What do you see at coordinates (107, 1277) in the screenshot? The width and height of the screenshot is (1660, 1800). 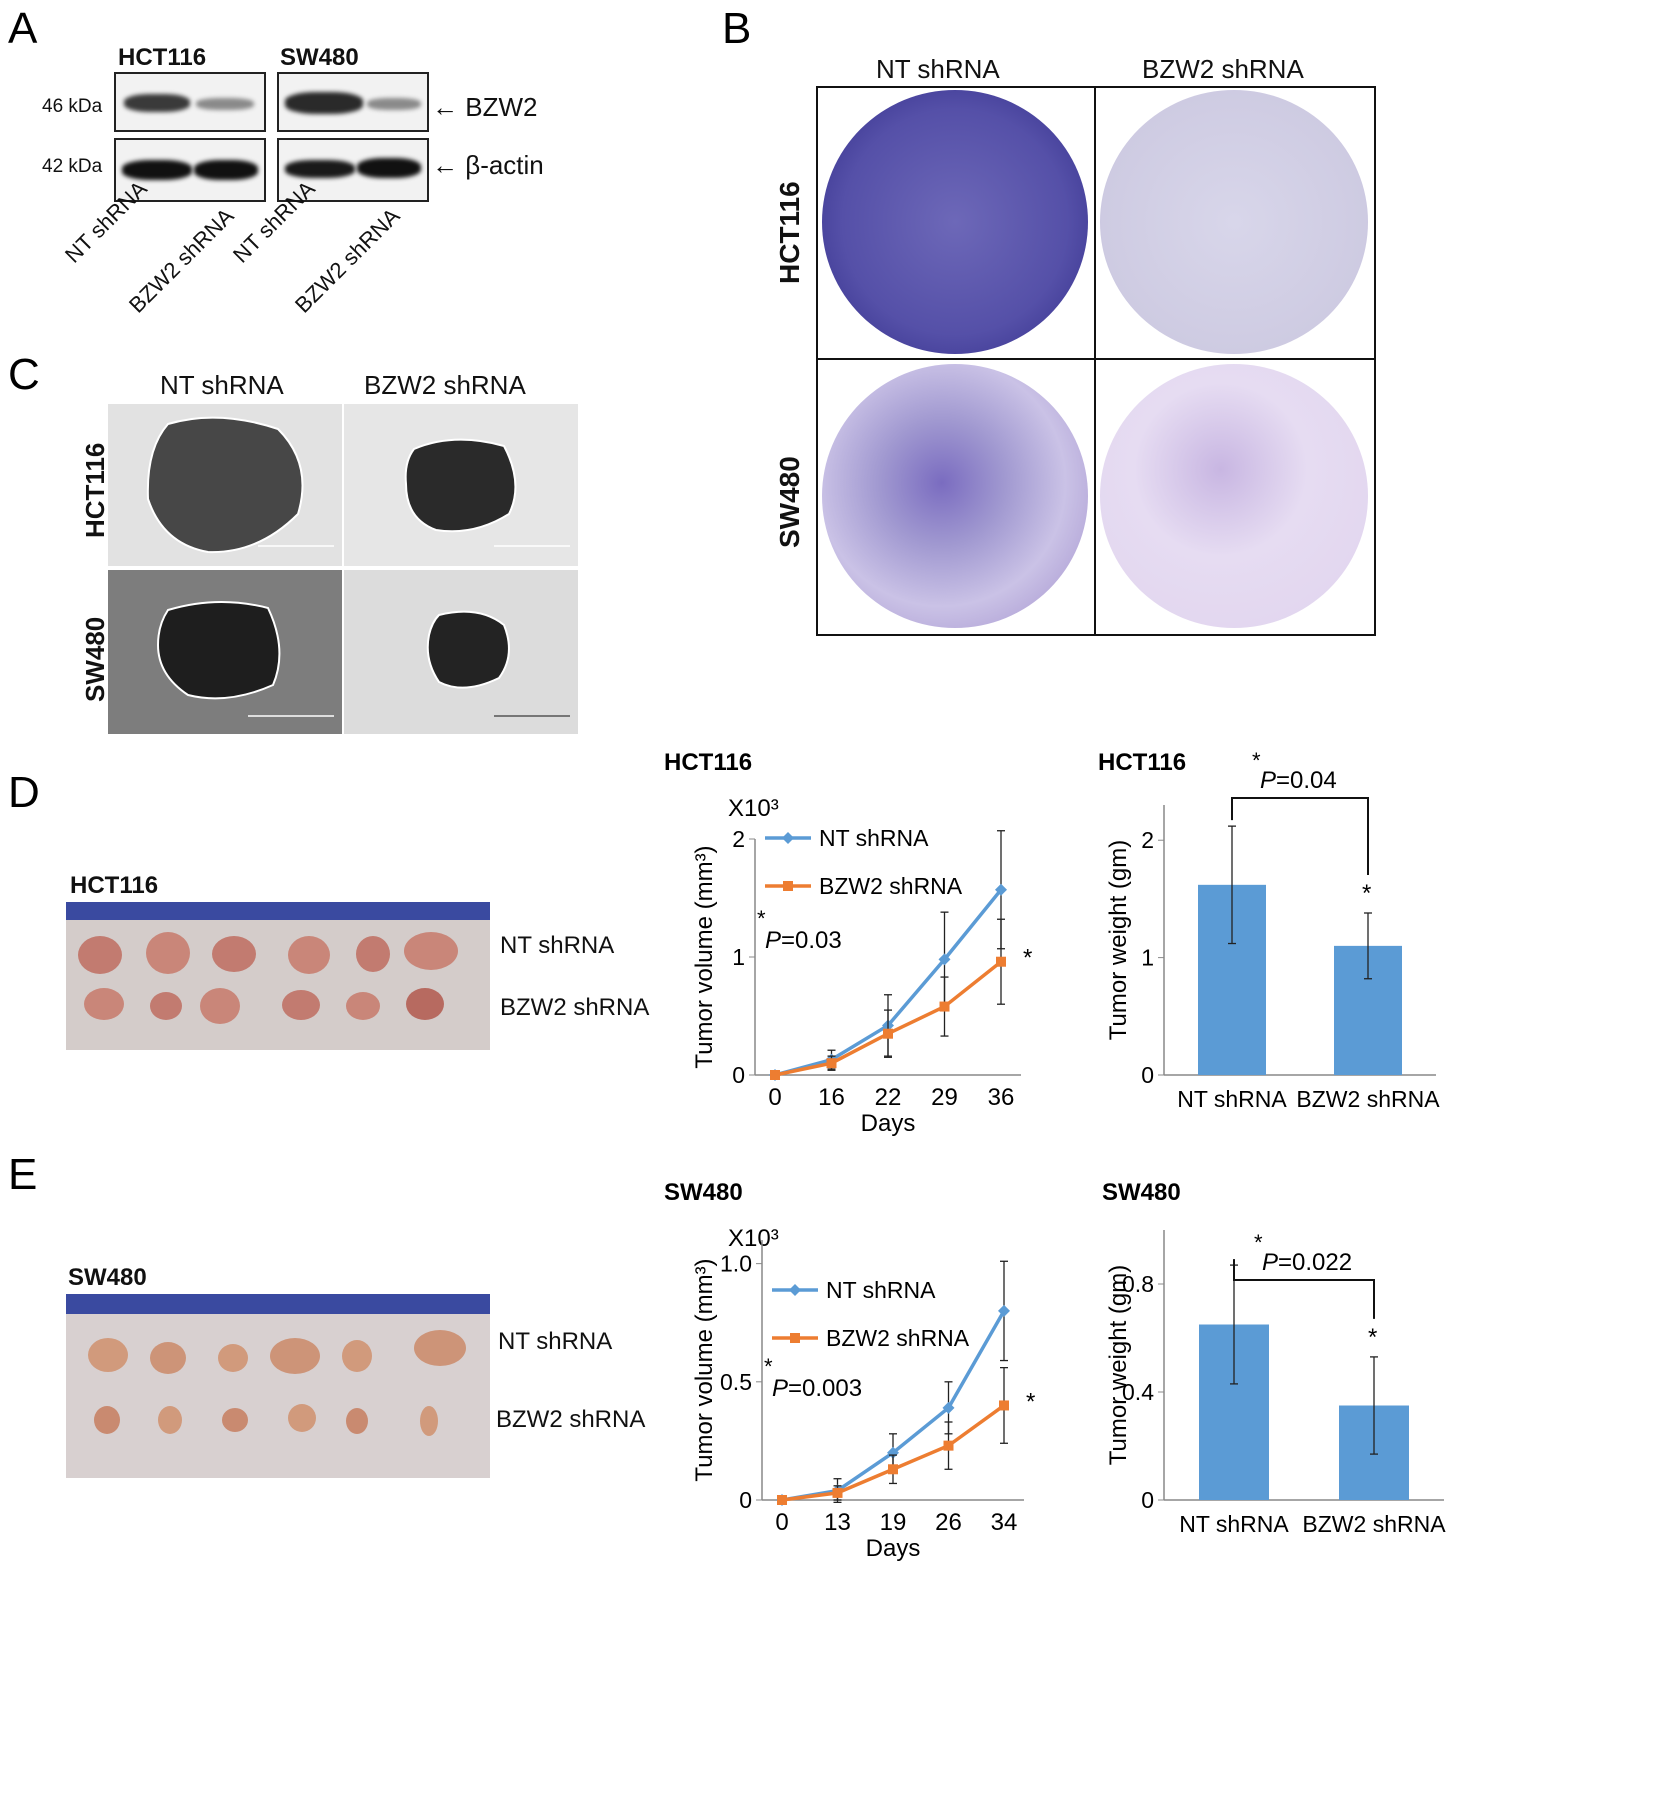 I see `photo-title: SW480` at bounding box center [107, 1277].